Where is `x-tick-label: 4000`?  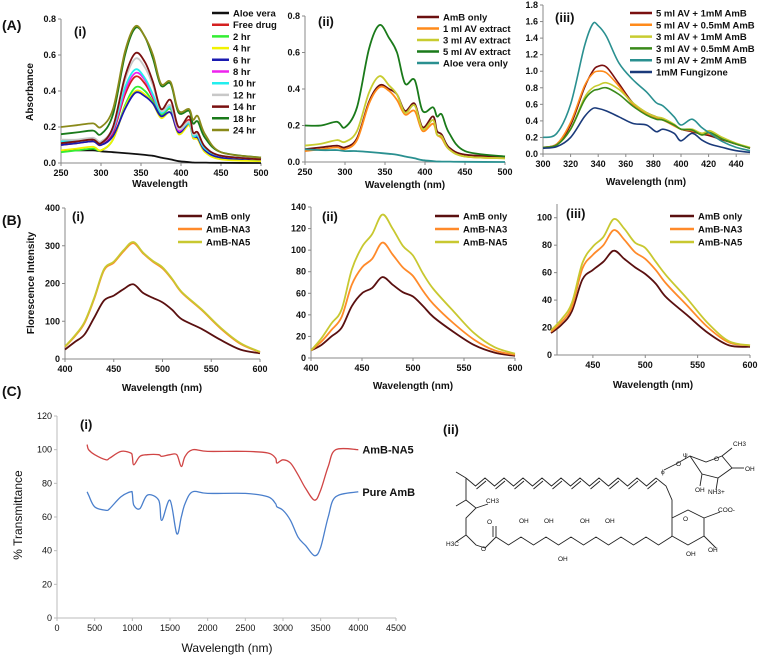 x-tick-label: 4000 is located at coordinates (358, 628).